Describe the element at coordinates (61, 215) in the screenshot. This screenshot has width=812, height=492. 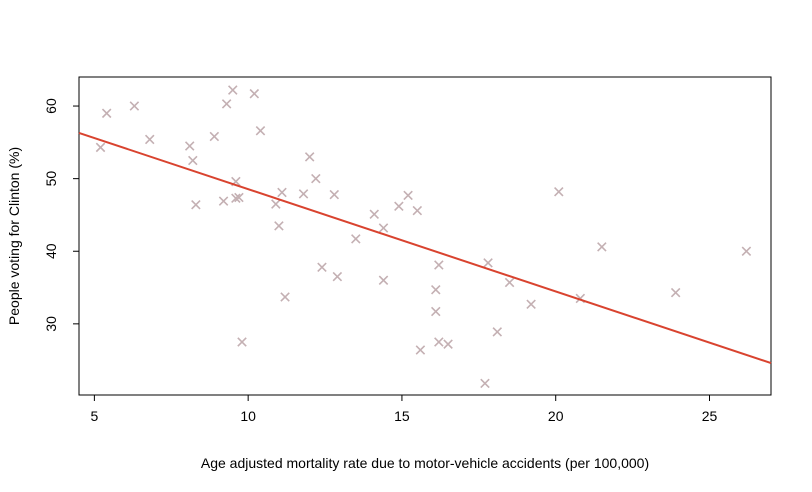
I see `y-axis: 30 40 50 60` at that location.